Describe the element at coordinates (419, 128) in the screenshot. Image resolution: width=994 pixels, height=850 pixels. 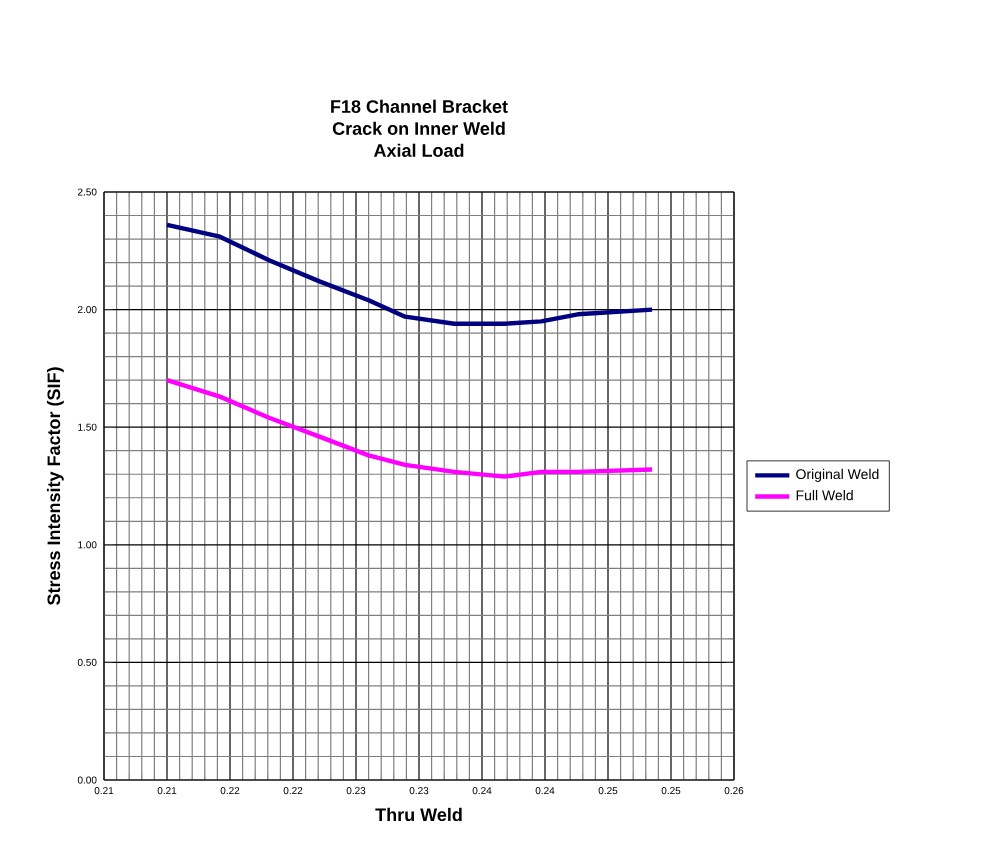
I see `chart-title: F18 Channel Bracket Crack on Inner Weld Axial Load` at that location.